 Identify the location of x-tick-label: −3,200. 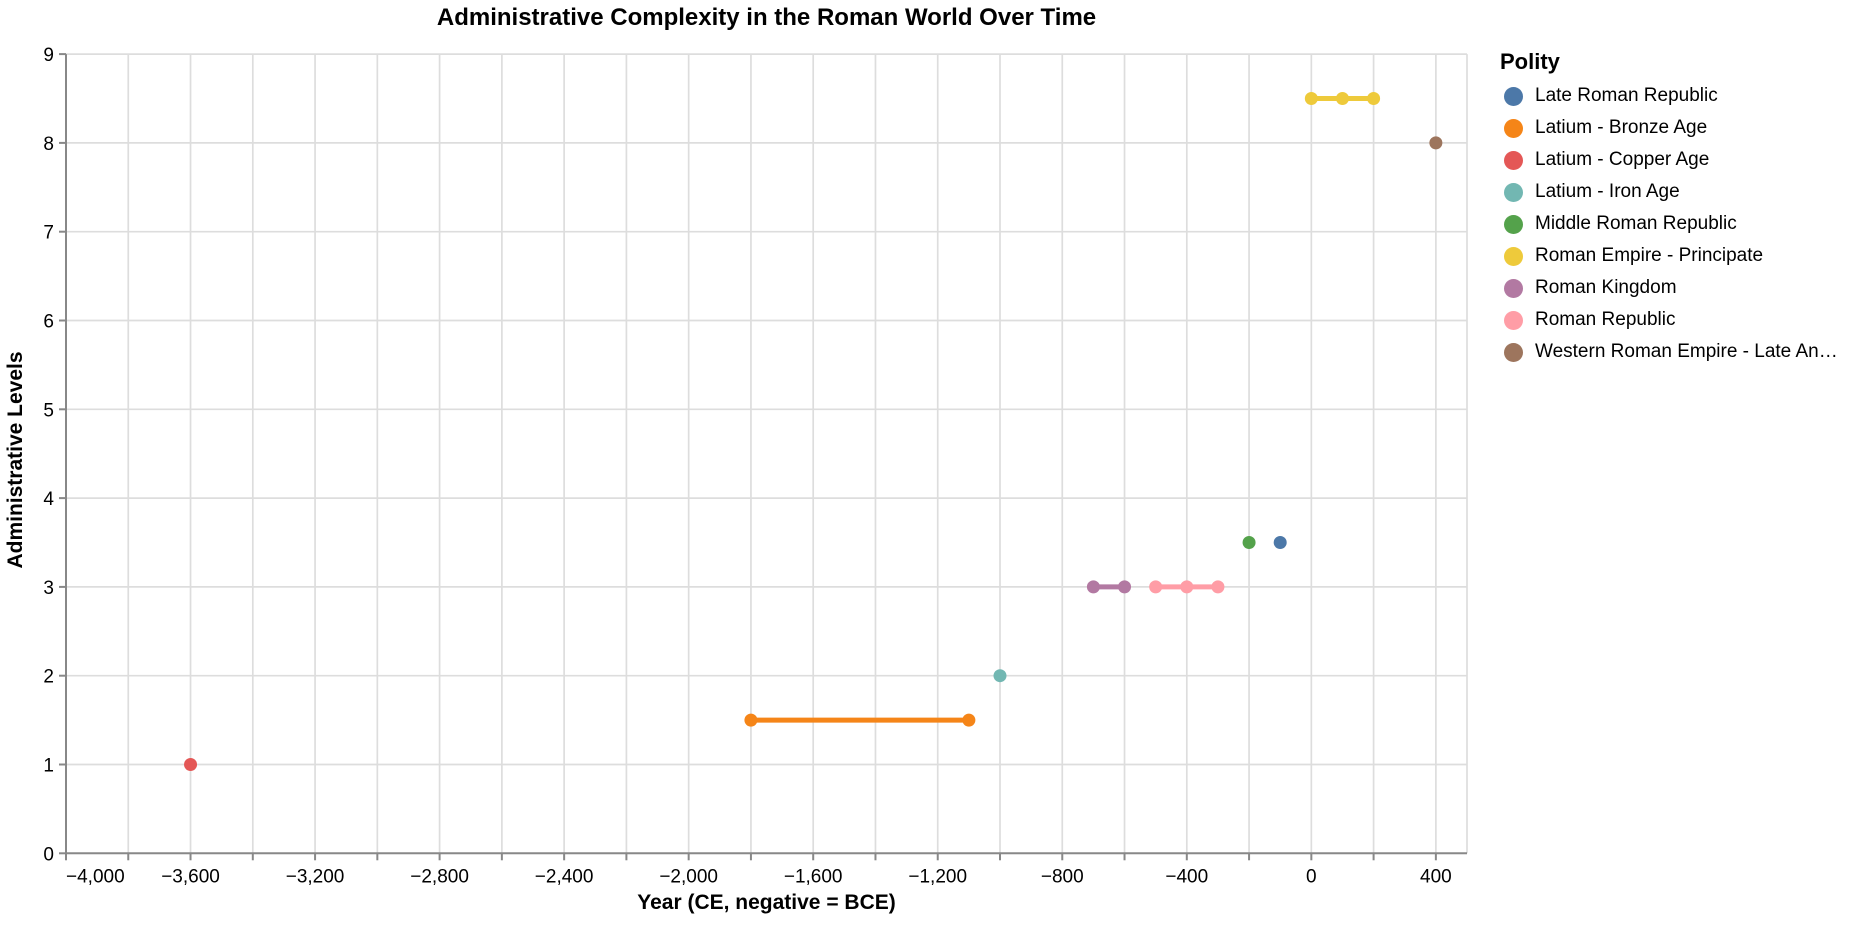
(315, 876).